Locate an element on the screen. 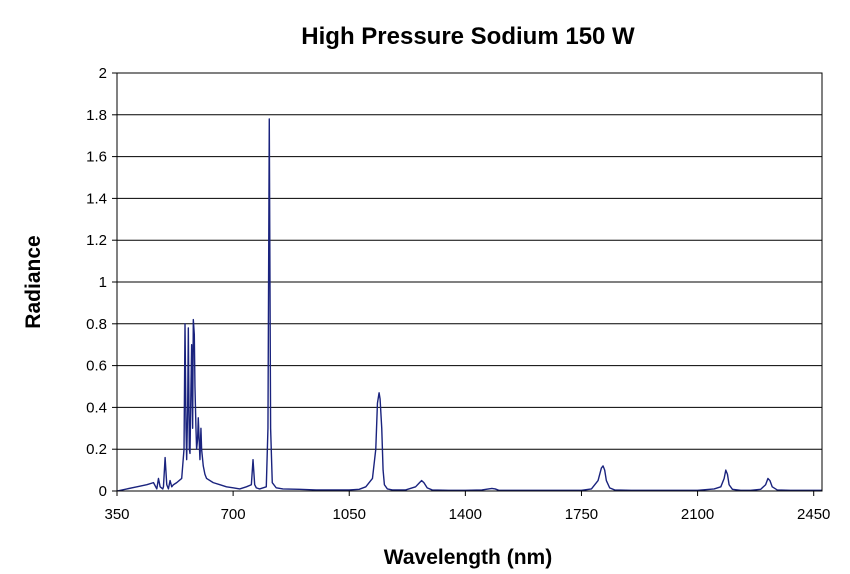 The width and height of the screenshot is (850, 574). y-tick-label: 0.4 is located at coordinates (96, 407).